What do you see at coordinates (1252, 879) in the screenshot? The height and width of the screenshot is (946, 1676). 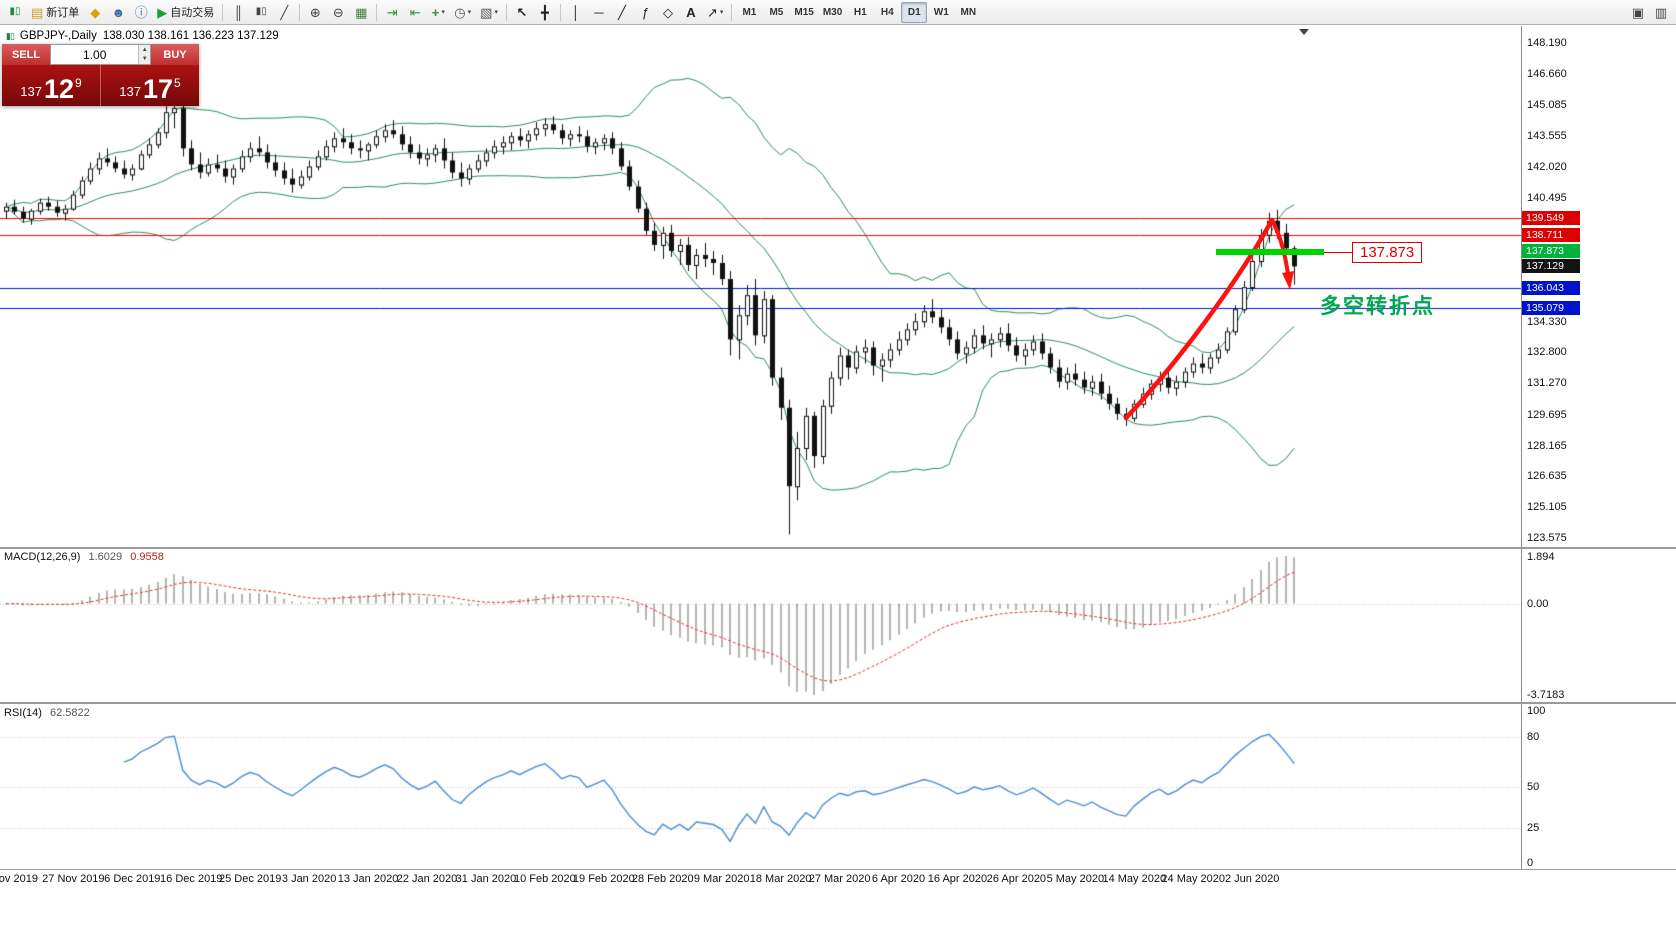 I see `date-tick-label: 2 Jun 2020` at bounding box center [1252, 879].